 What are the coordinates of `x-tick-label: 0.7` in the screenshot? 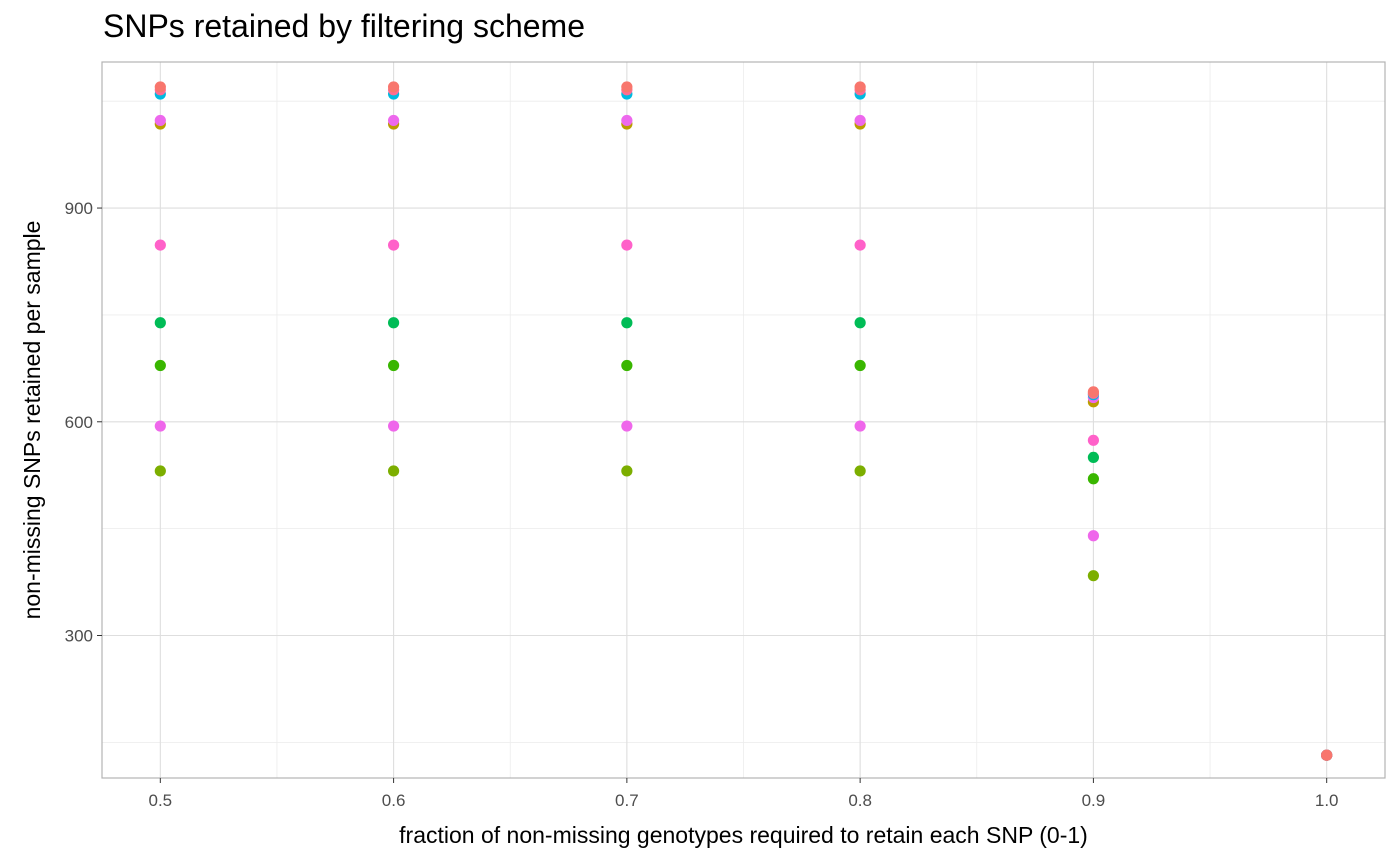 It's located at (627, 800).